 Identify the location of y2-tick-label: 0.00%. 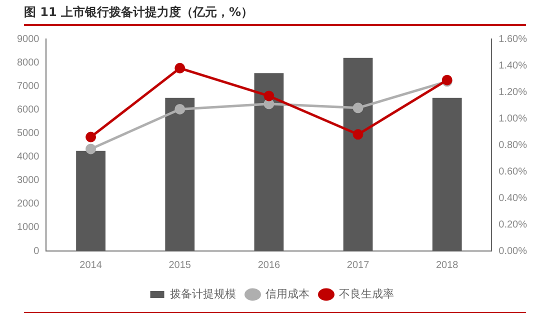
(513, 251).